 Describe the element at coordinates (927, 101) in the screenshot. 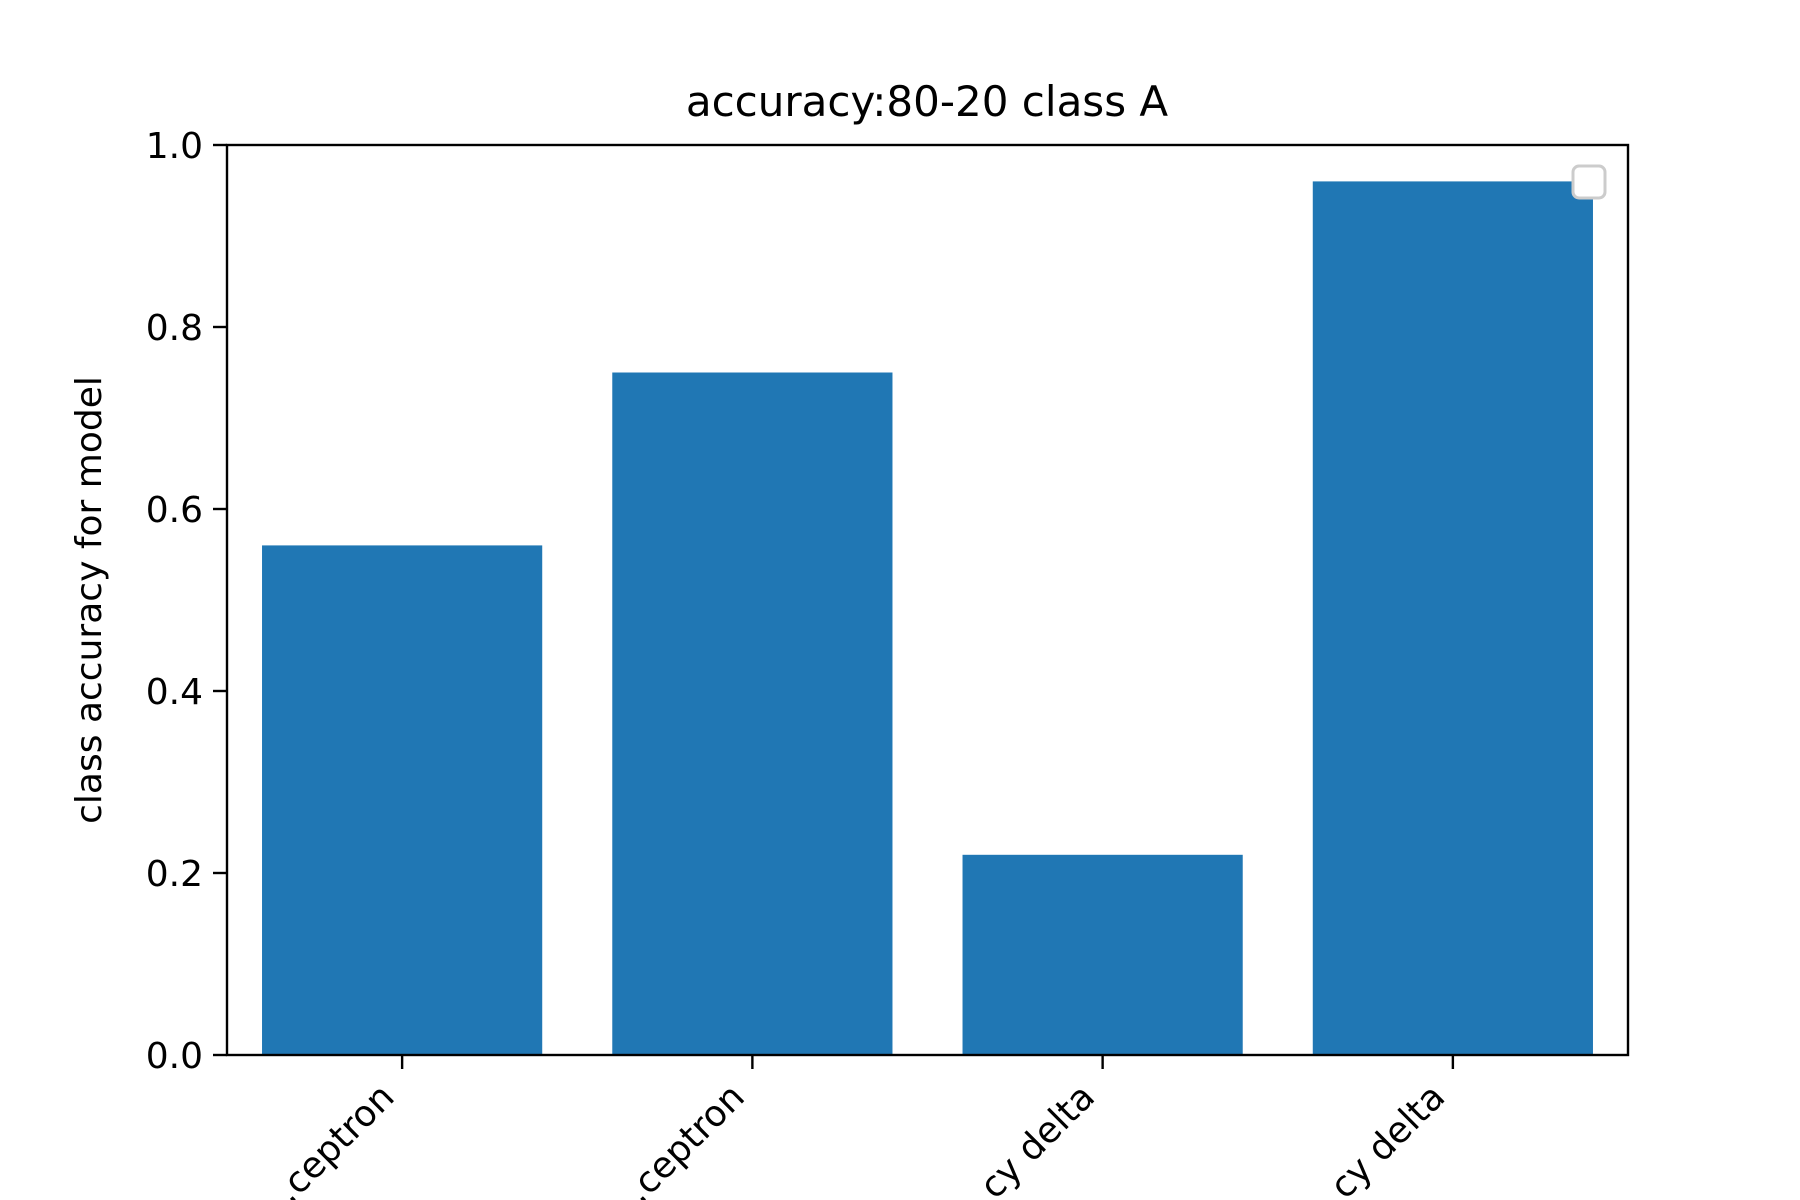

I see `chart-title: accuracy:80-20 class A` at that location.